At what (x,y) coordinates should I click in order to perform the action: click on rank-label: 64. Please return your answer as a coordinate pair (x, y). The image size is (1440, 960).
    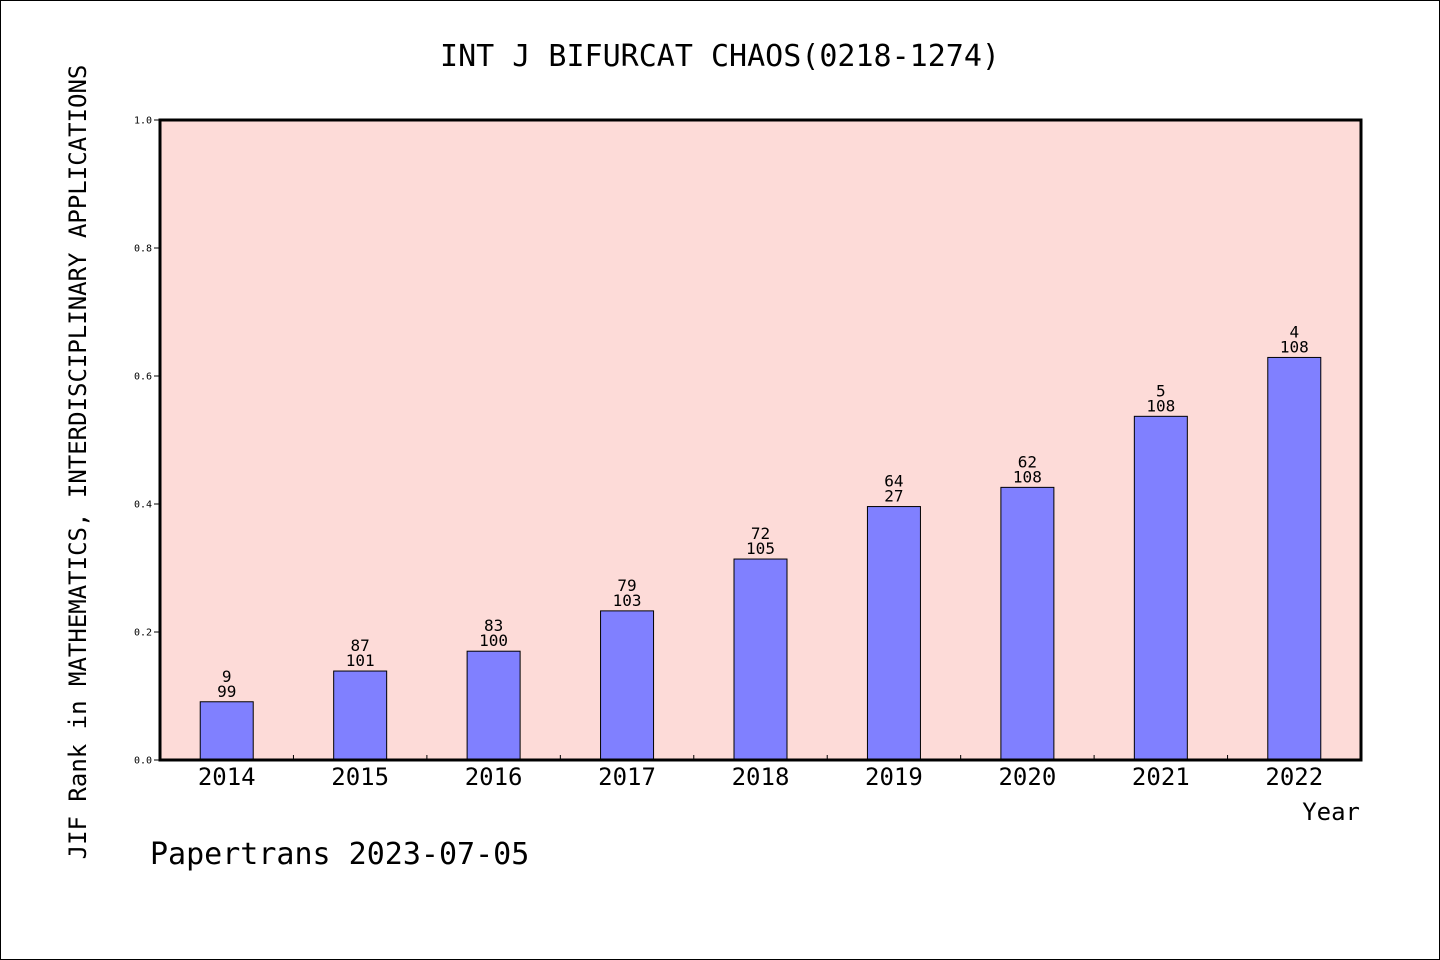
    Looking at the image, I should click on (893, 481).